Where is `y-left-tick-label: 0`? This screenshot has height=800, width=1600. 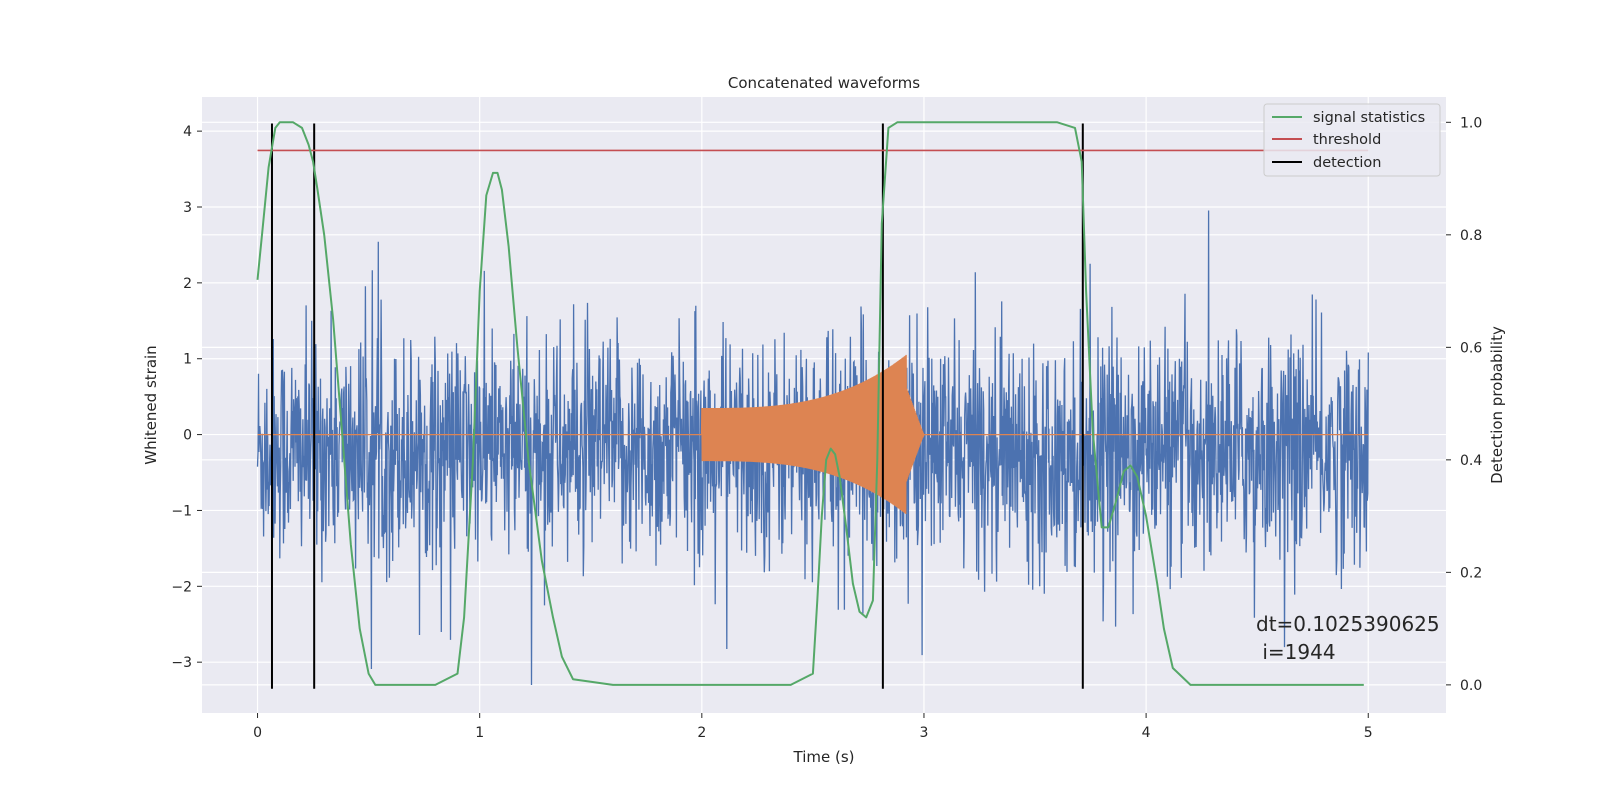
y-left-tick-label: 0 is located at coordinates (187, 436).